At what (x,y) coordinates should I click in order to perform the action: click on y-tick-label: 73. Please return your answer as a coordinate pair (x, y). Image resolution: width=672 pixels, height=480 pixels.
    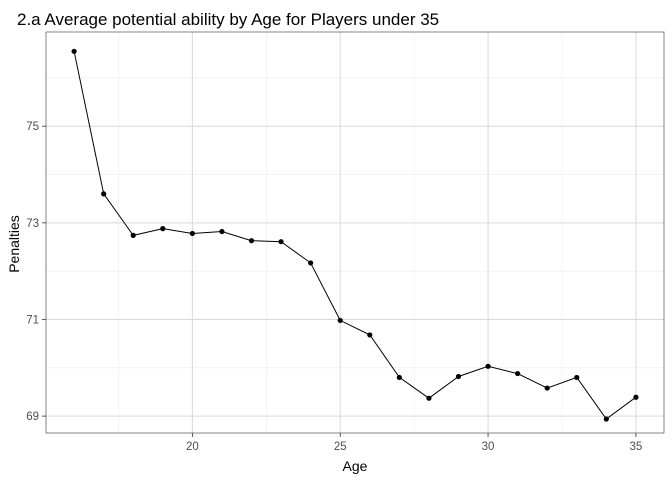
    Looking at the image, I should click on (32, 224).